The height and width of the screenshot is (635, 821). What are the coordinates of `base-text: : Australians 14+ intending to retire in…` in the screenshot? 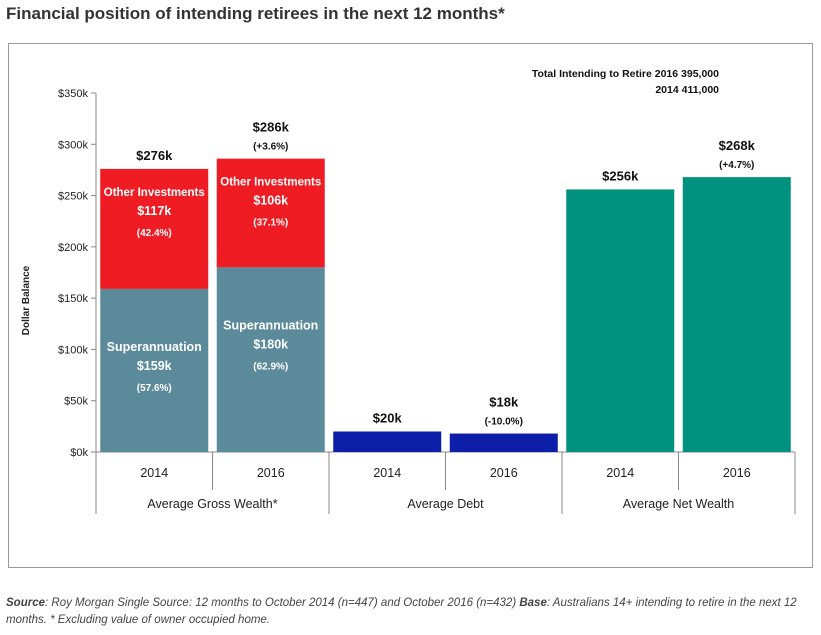 It's located at (401, 611).